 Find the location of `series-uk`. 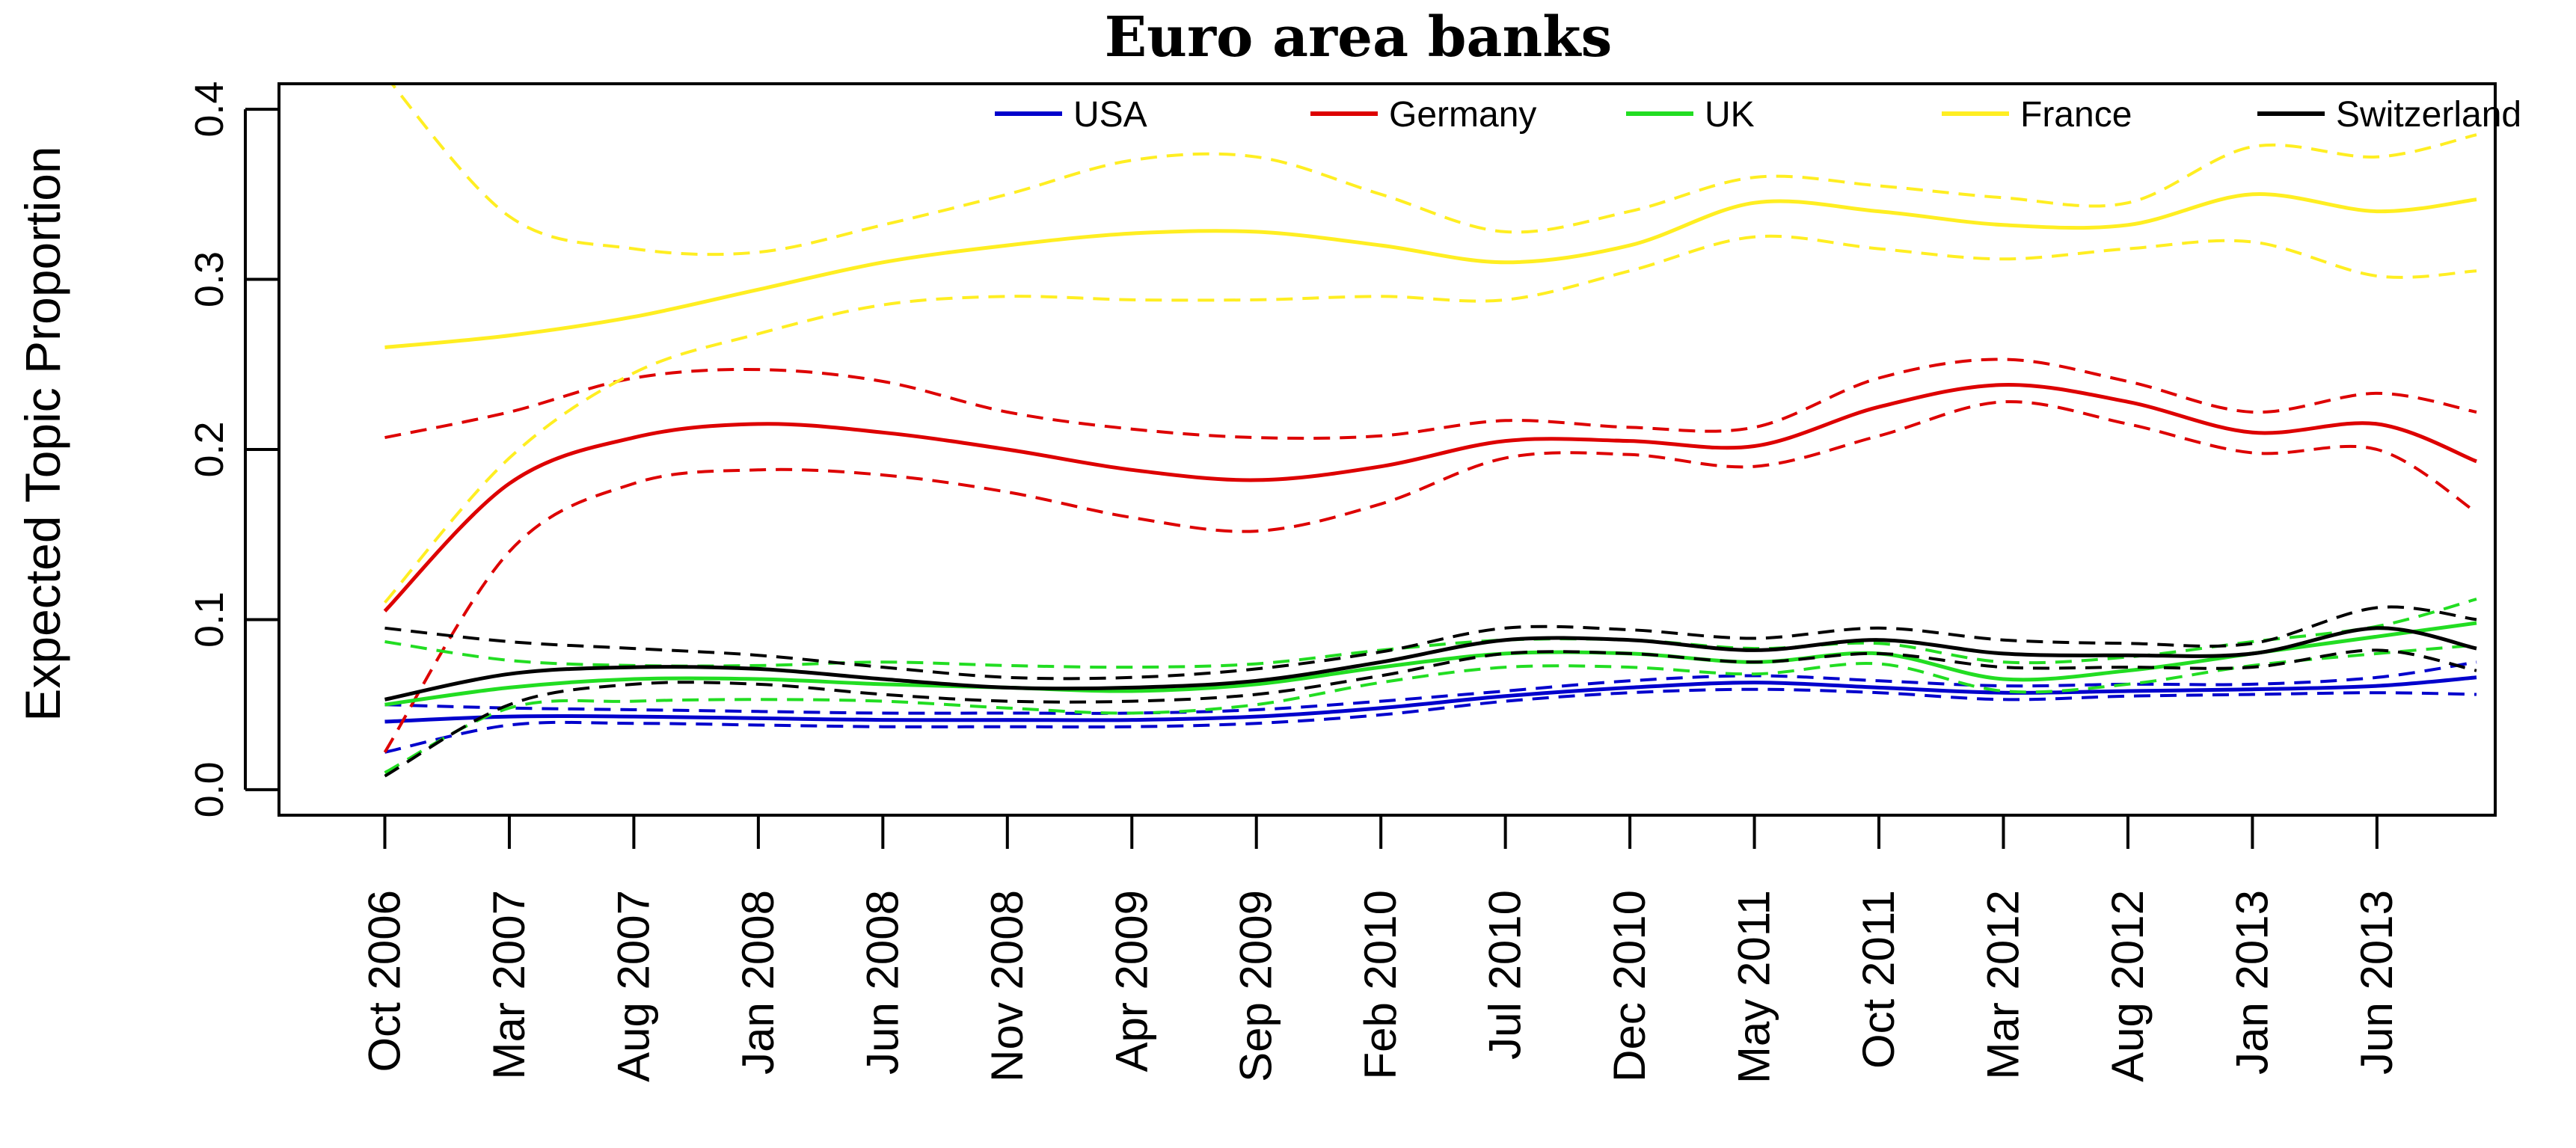

series-uk is located at coordinates (1430, 686).